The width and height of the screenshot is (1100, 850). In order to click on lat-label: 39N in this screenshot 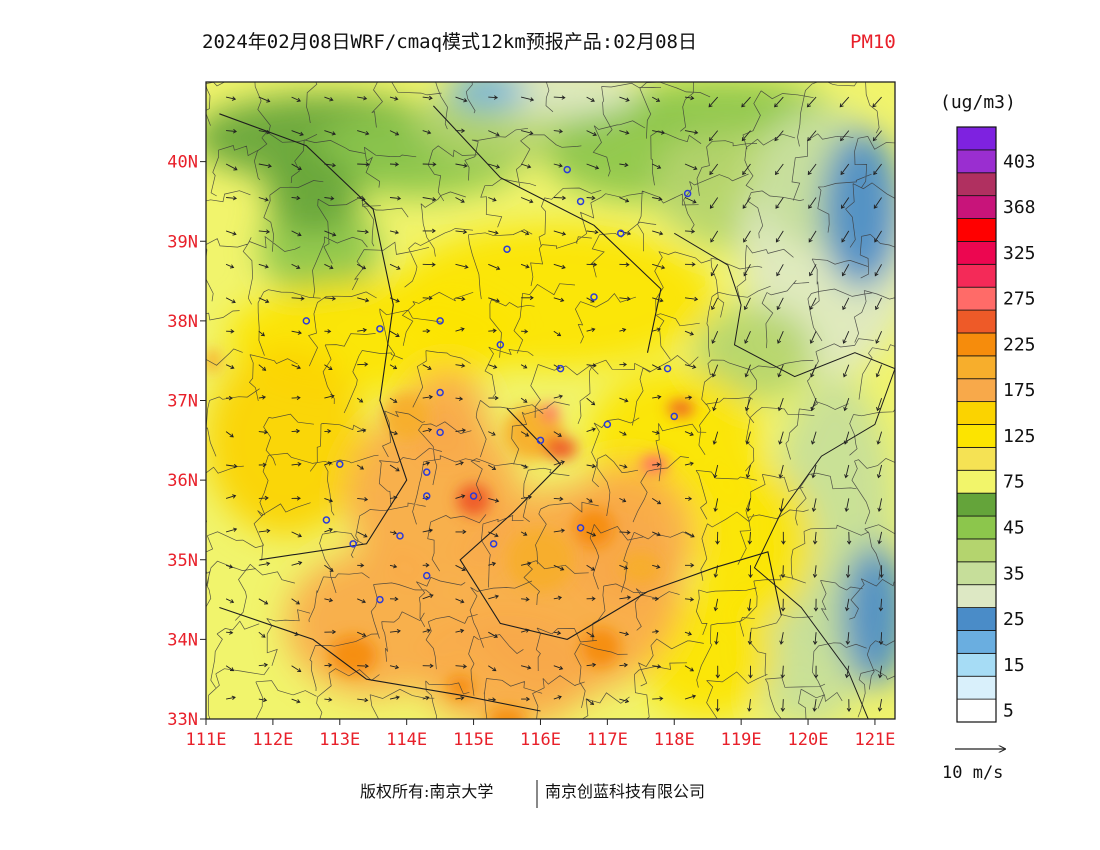, I will do `click(182, 242)`.